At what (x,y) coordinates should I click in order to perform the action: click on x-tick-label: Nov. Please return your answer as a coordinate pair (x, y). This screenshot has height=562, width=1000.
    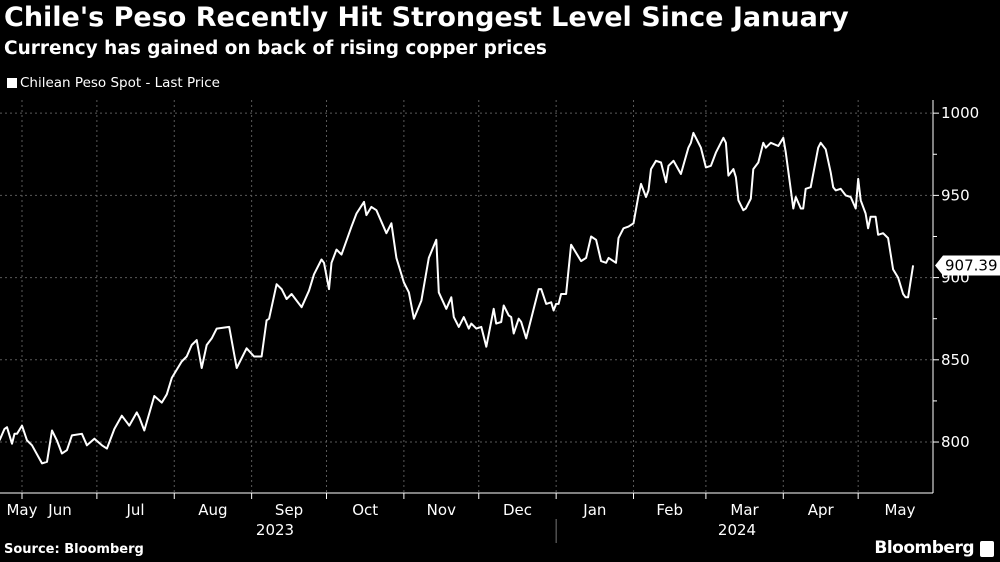
    Looking at the image, I should click on (441, 510).